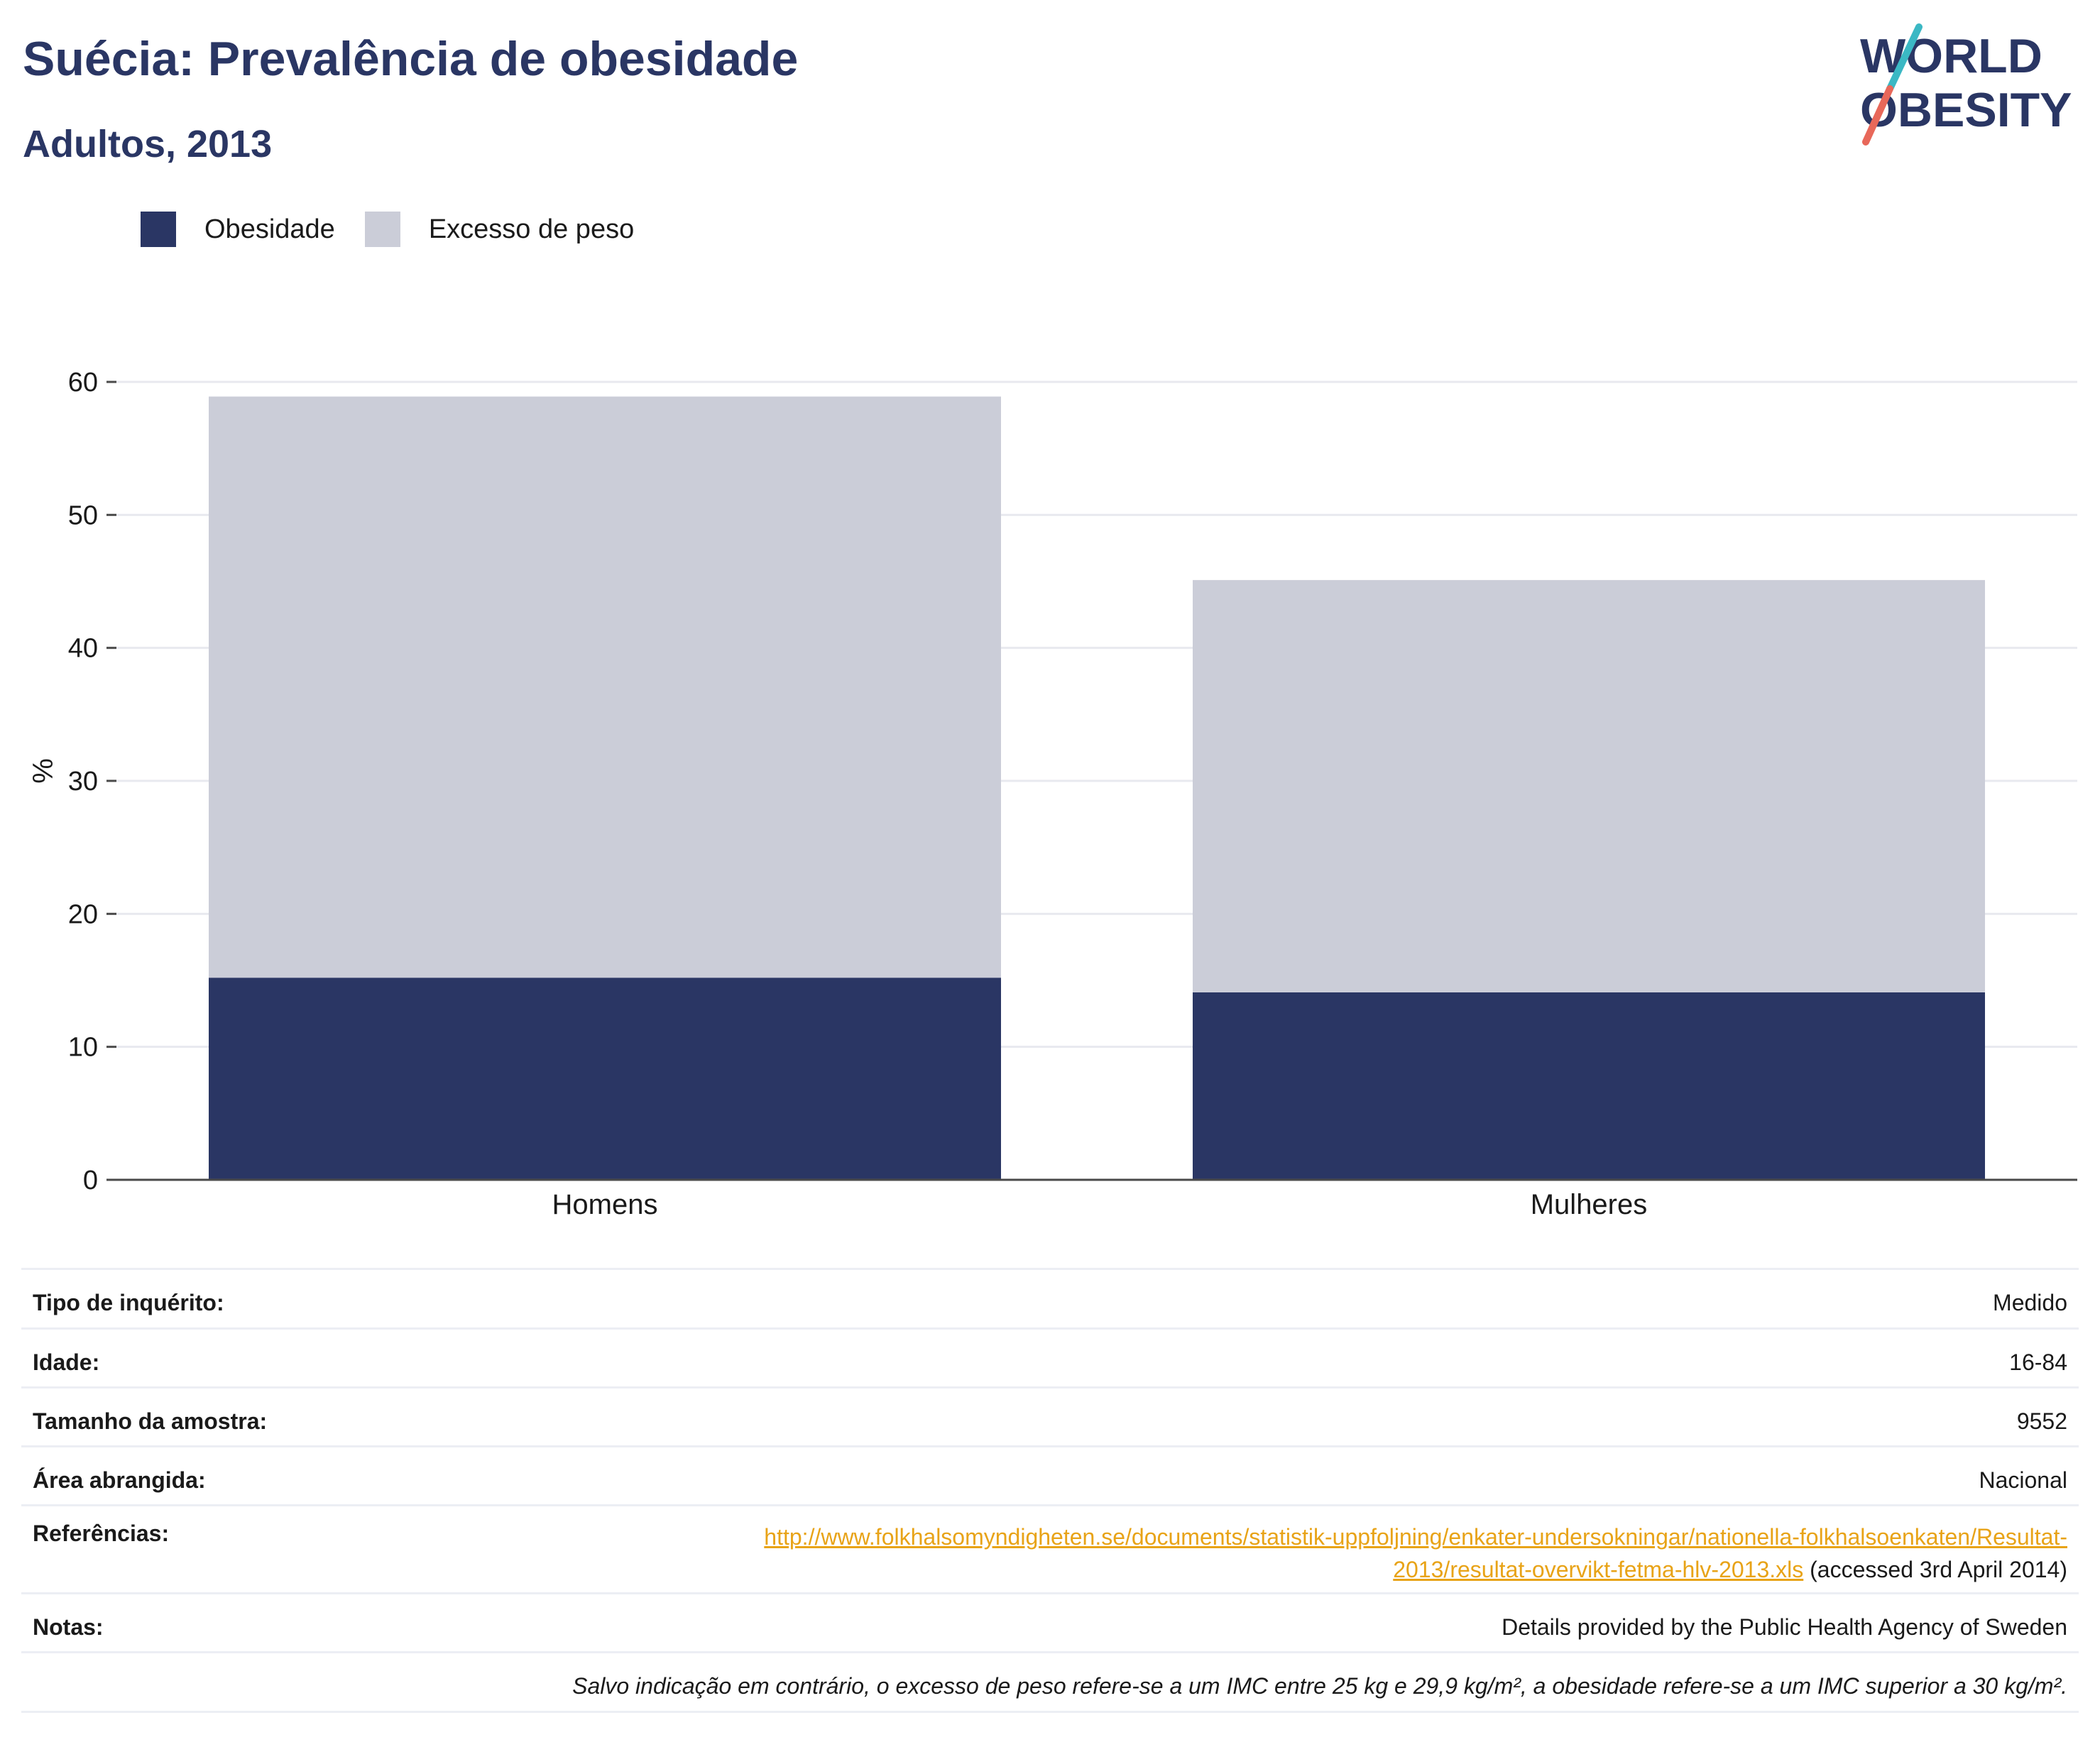 This screenshot has width=2100, height=1747. I want to click on chart-legend: Obesidade Excesso de peso, so click(402, 229).